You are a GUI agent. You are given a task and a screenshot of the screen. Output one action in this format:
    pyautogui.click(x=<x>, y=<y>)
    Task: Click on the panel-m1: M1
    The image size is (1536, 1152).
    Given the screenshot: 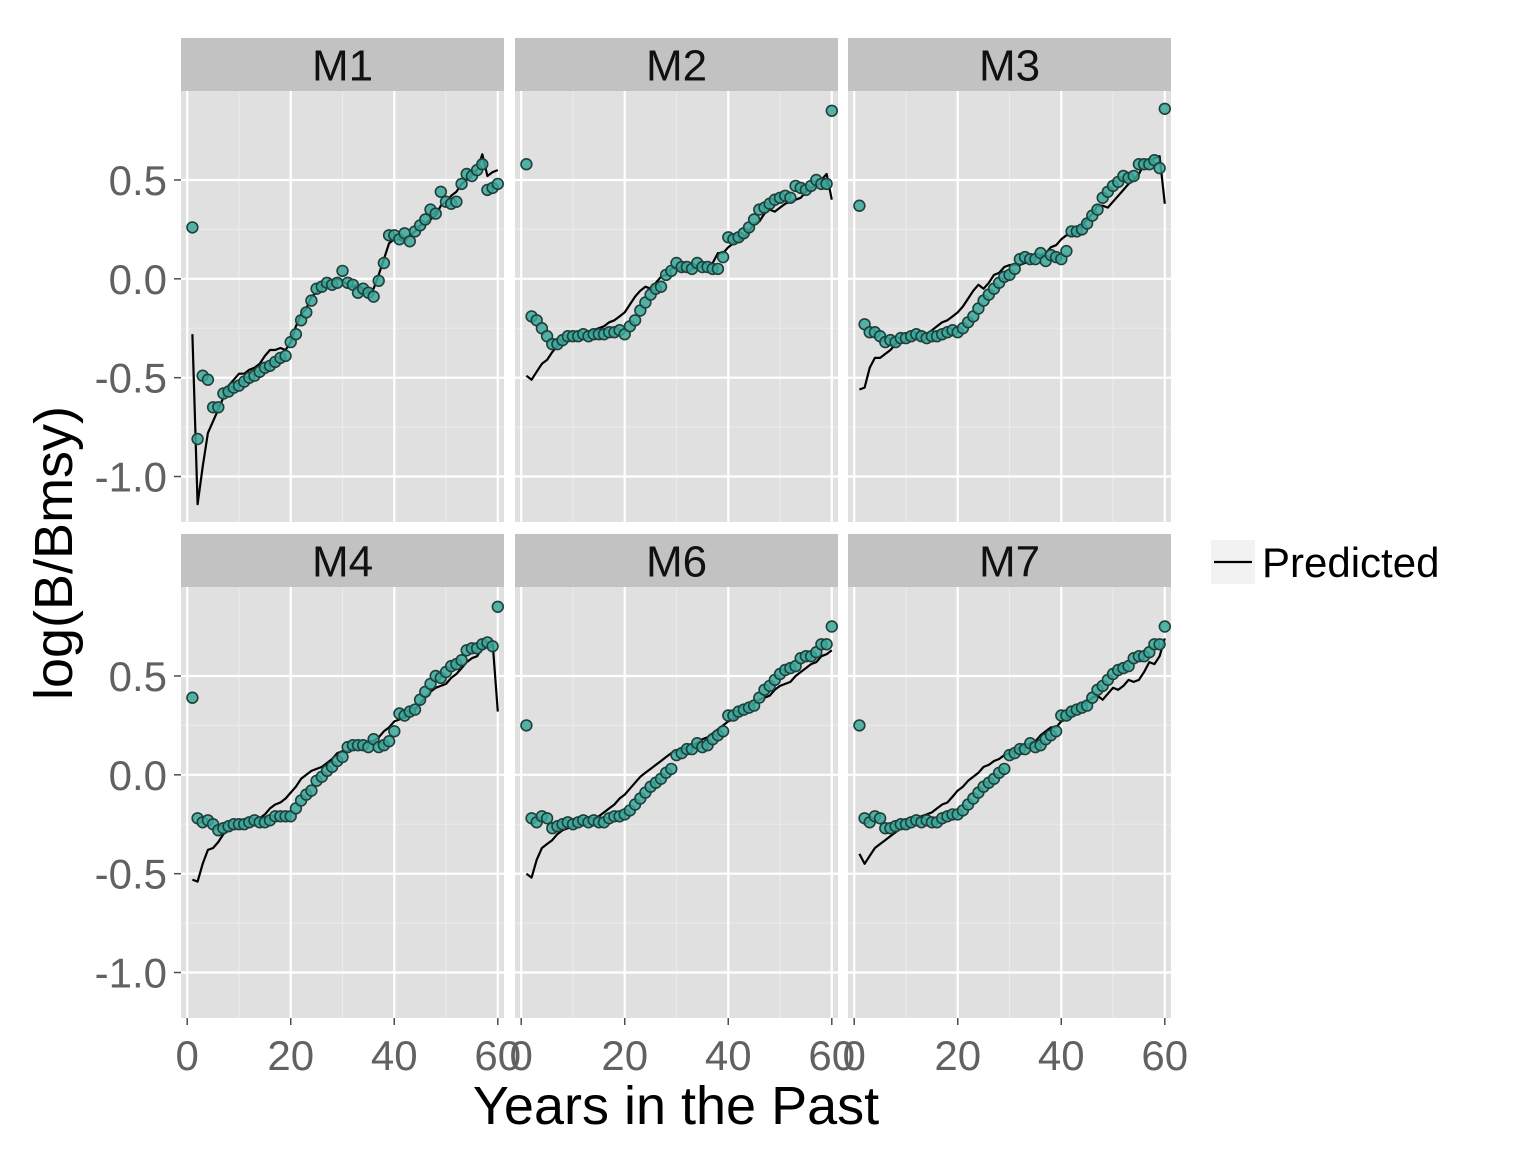 What is the action you would take?
    pyautogui.click(x=342, y=280)
    